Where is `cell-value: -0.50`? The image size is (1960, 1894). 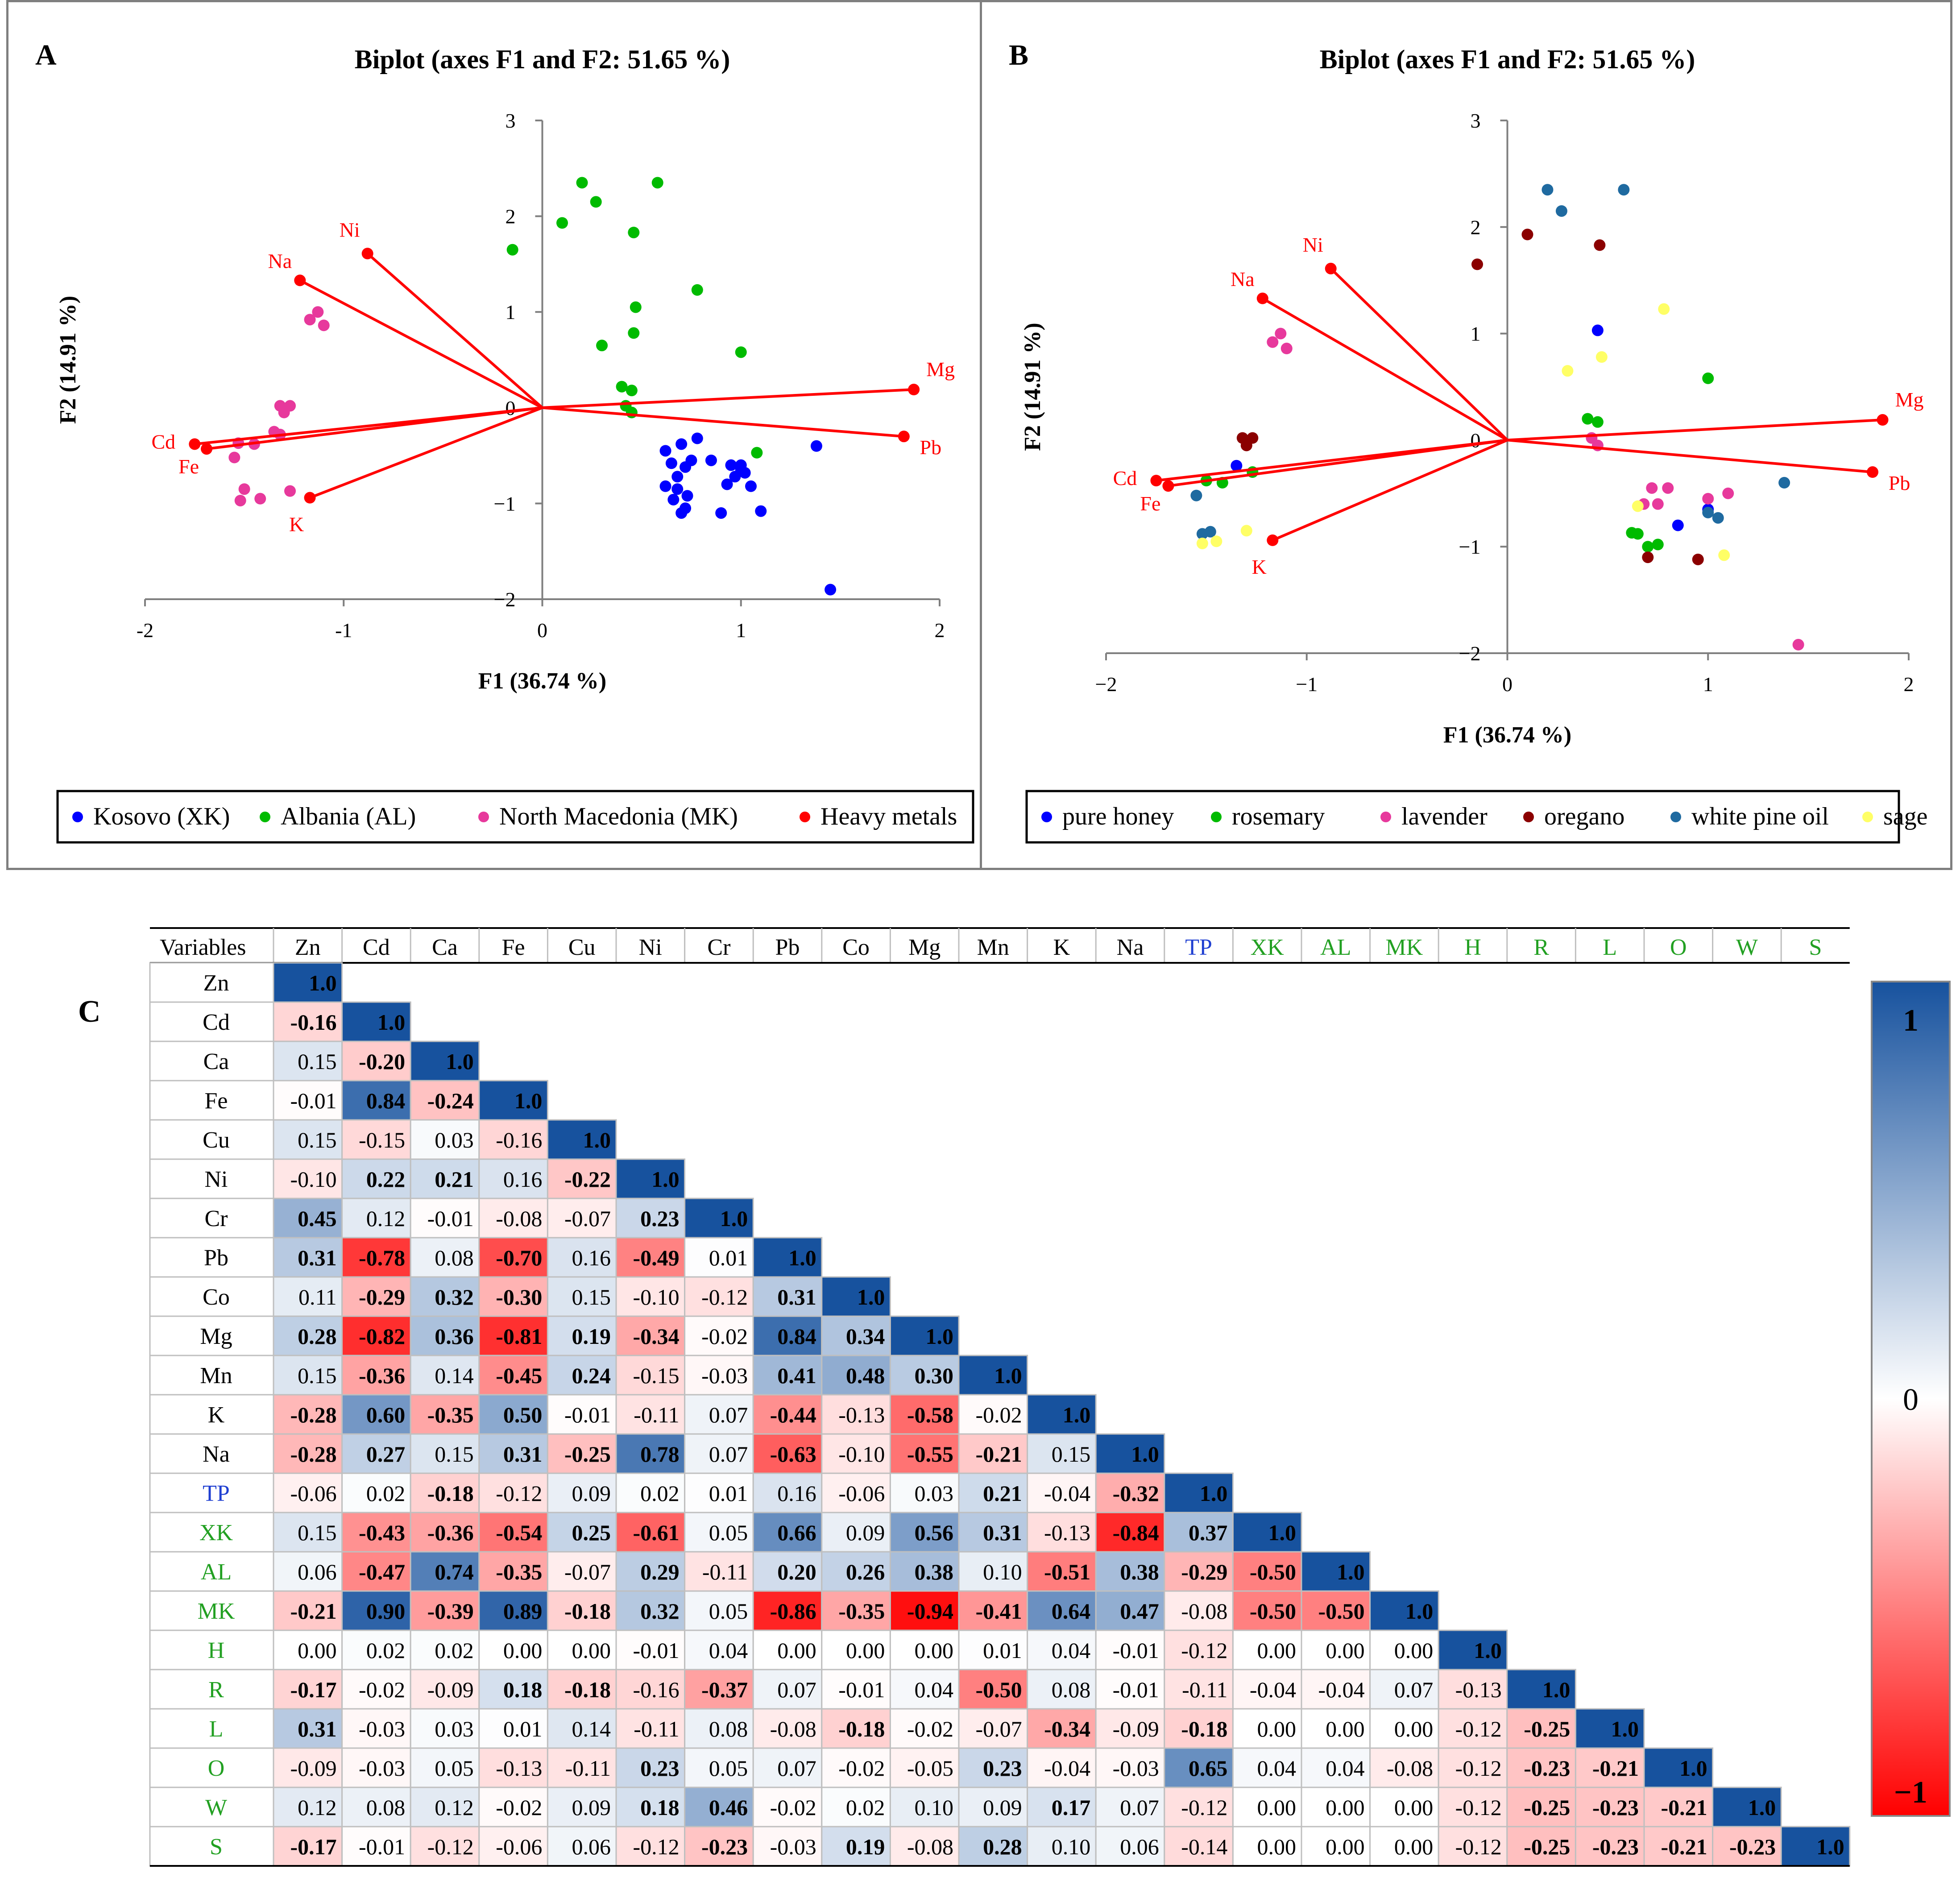
cell-value: -0.50 is located at coordinates (1341, 1612).